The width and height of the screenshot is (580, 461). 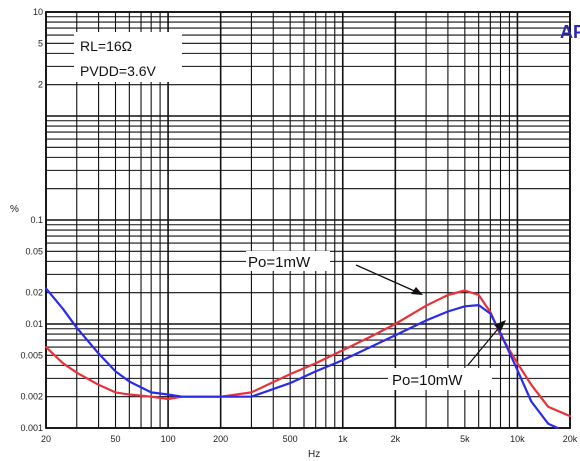 What do you see at coordinates (128, 57) in the screenshot?
I see `notes-box` at bounding box center [128, 57].